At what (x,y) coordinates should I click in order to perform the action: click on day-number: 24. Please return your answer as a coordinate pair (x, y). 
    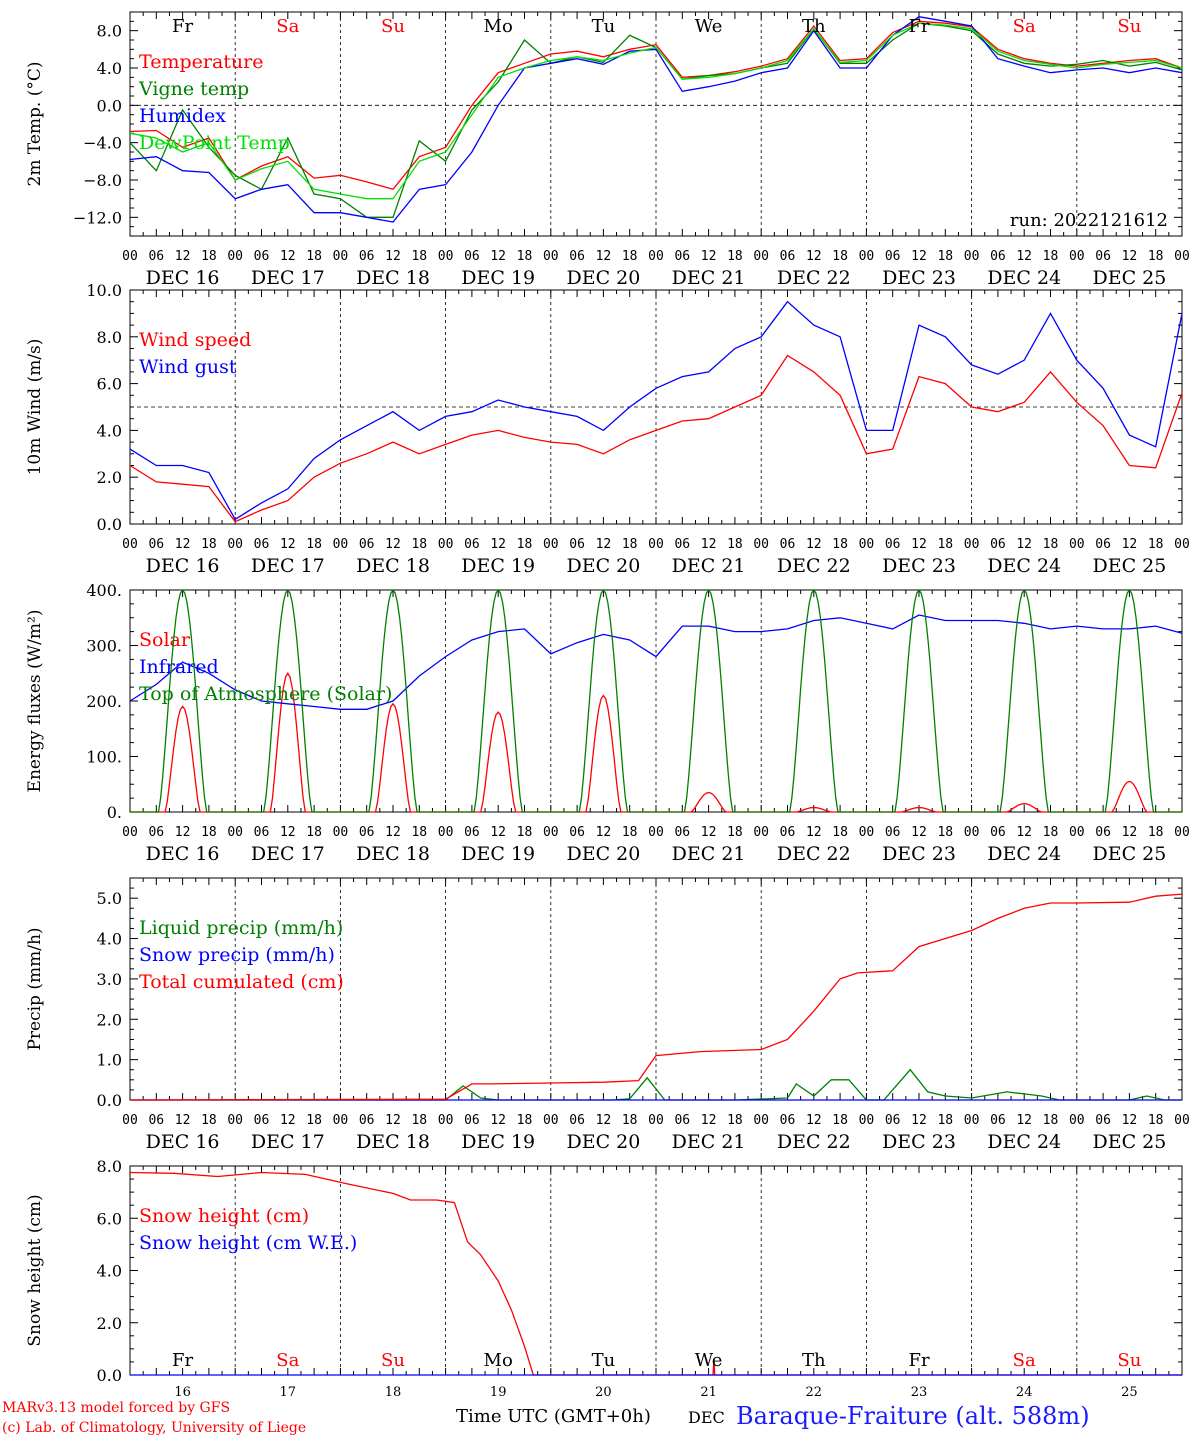
    Looking at the image, I should click on (1024, 1392).